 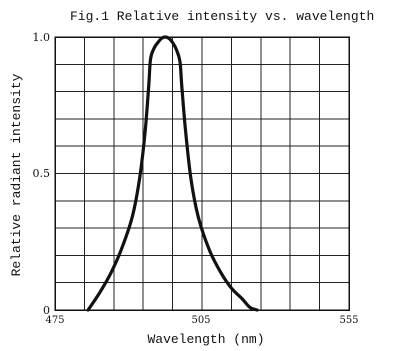 I want to click on x-axis-ticks: 475 505 555, so click(x=201, y=320).